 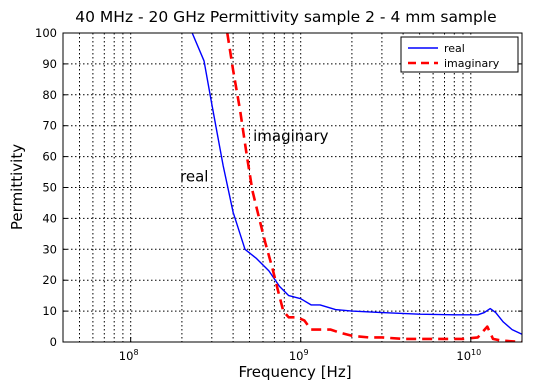 What do you see at coordinates (49, 280) in the screenshot?
I see `y-tick-label: 20` at bounding box center [49, 280].